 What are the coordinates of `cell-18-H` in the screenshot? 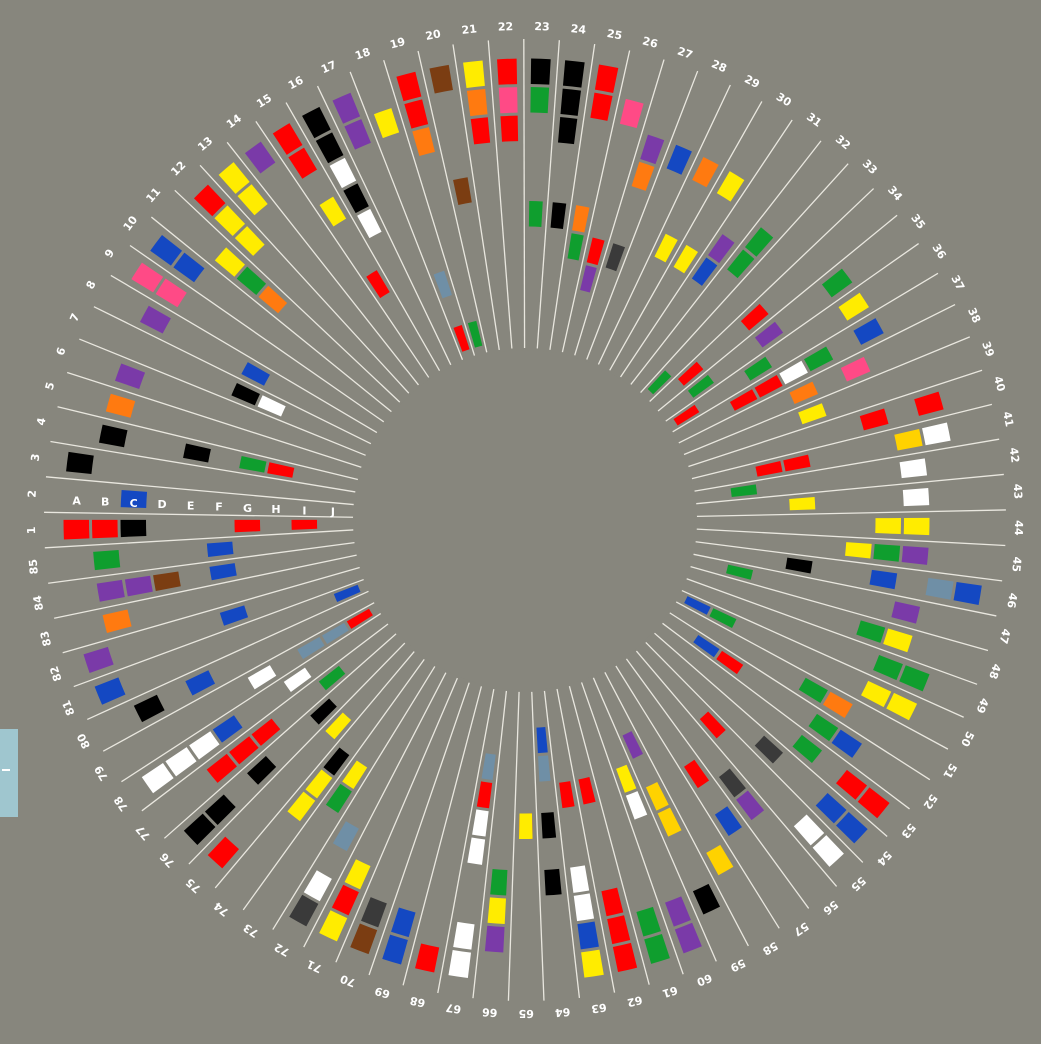 It's located at (442, 284).